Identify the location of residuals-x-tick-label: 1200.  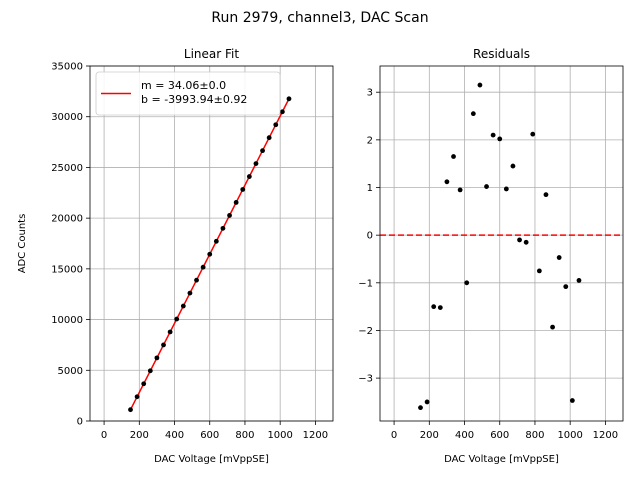
(605, 435).